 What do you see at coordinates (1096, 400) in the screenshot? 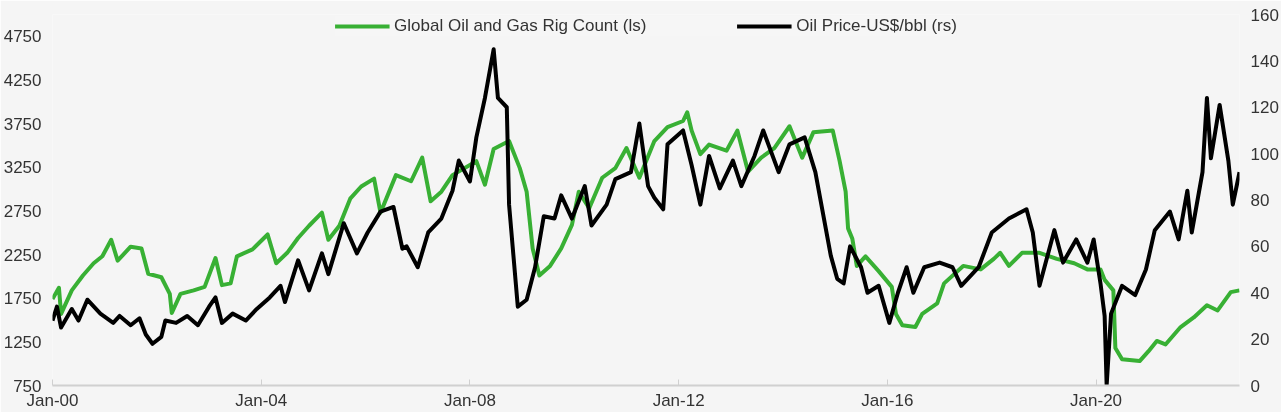
I see `x-tick-label: Jan-20` at bounding box center [1096, 400].